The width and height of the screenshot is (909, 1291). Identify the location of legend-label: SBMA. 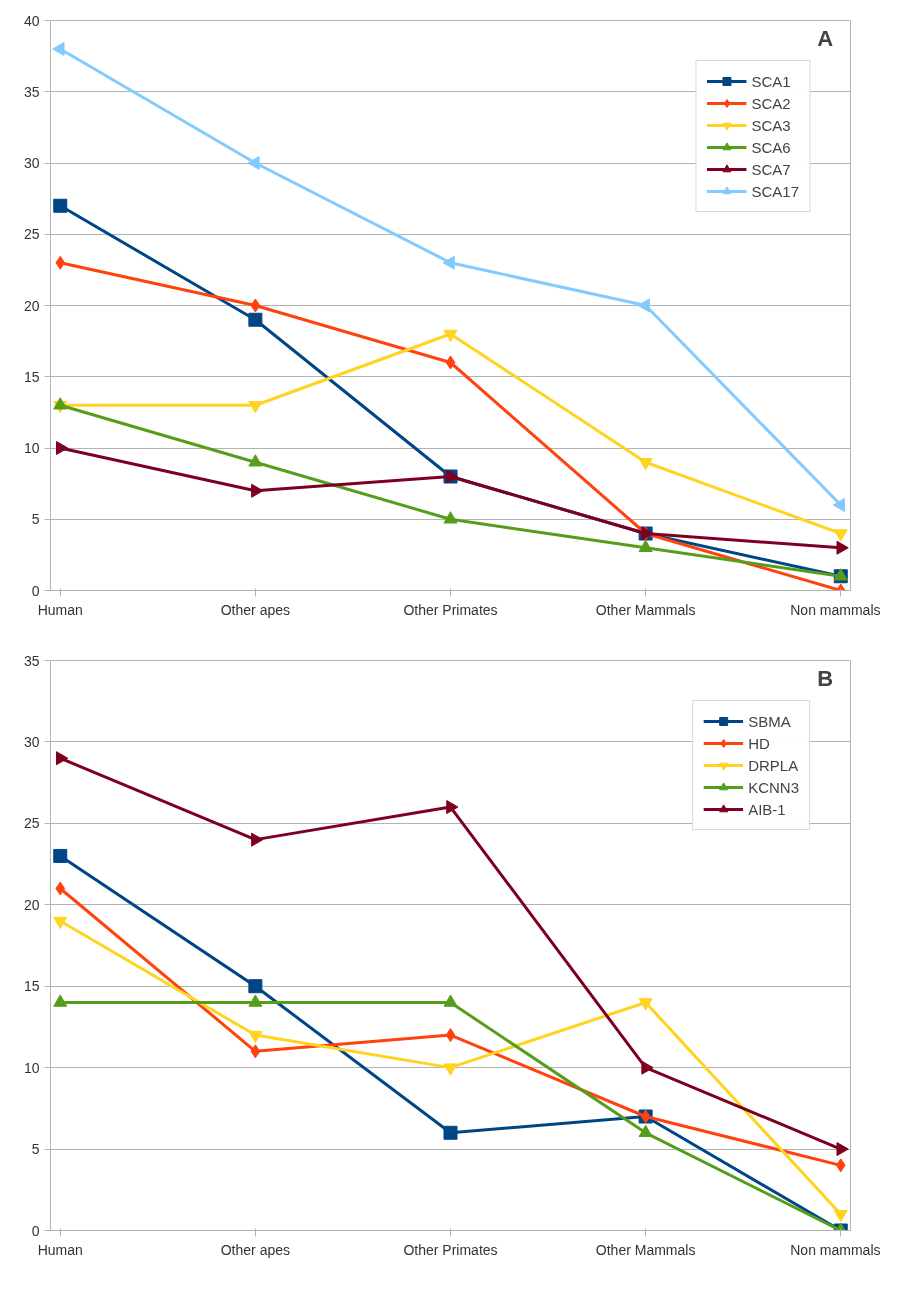
(769, 721).